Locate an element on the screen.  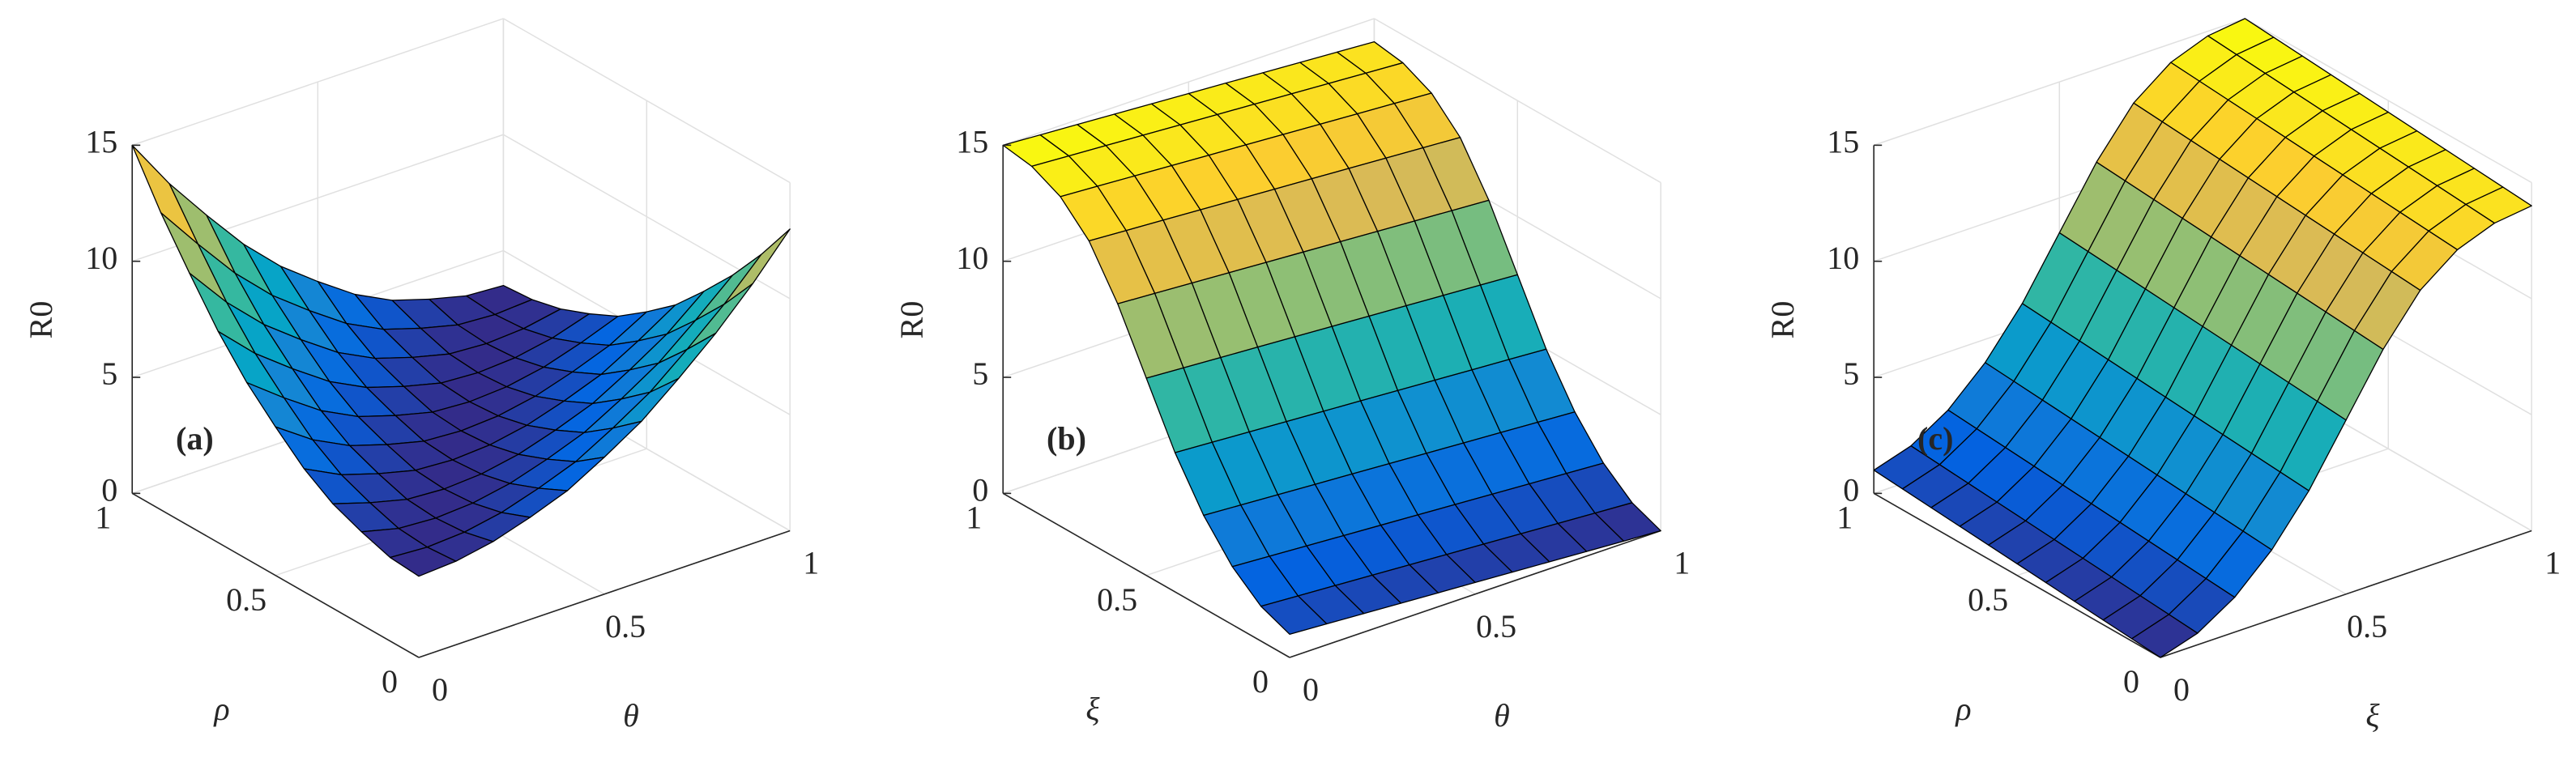
x-axis-label: ξ is located at coordinates (2372, 715).